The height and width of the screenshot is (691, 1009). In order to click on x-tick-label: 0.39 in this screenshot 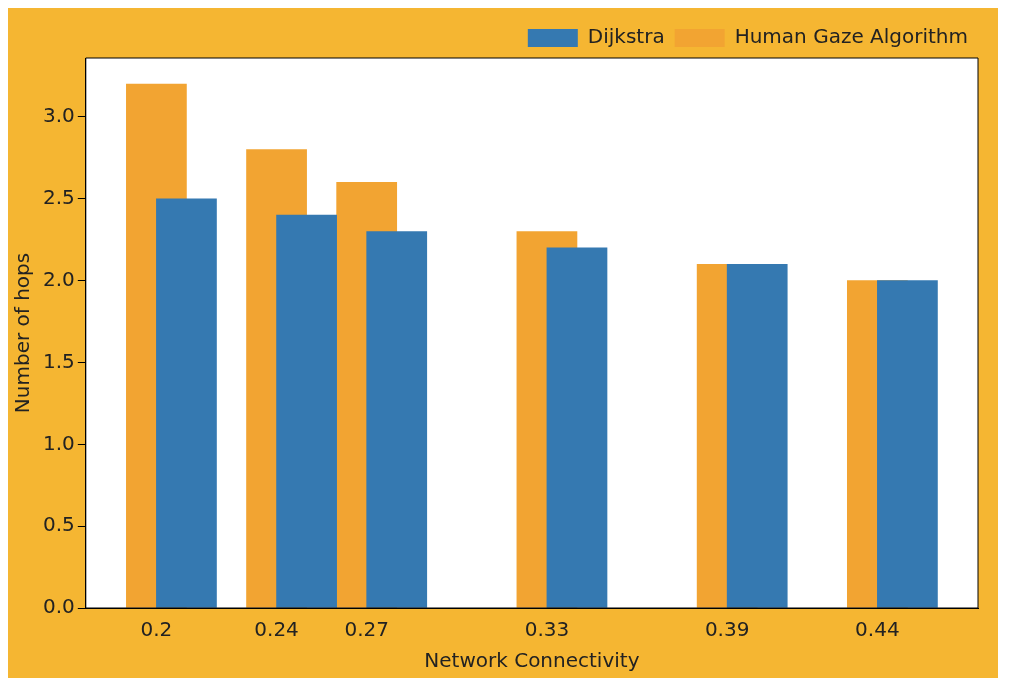, I will do `click(727, 629)`.